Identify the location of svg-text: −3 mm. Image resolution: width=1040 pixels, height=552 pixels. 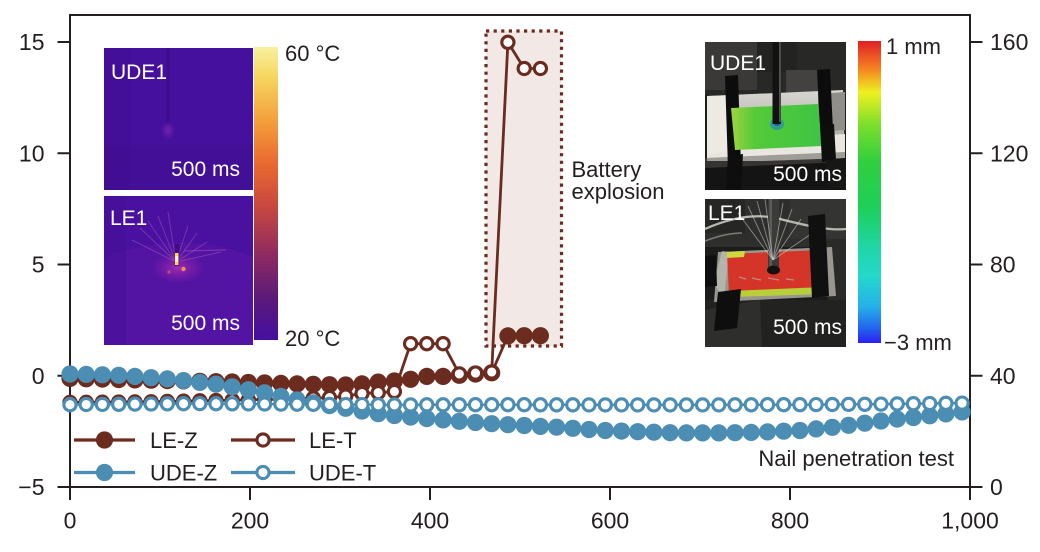
(918, 342).